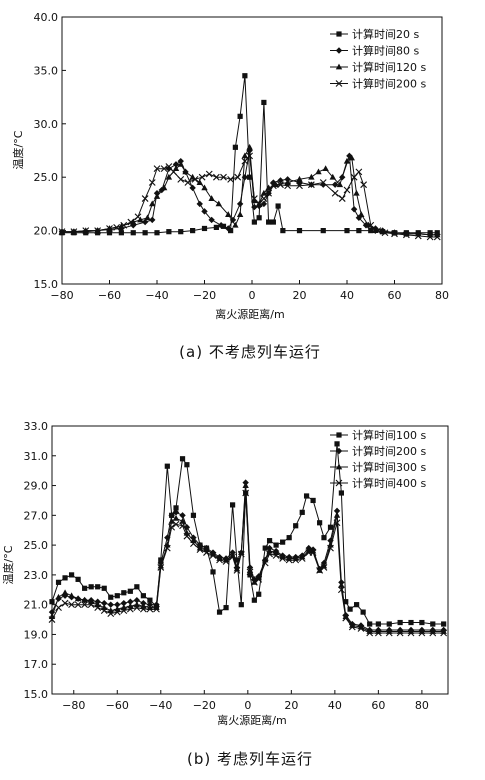  Describe the element at coordinates (395, 295) in the screenshot. I see `chart-a-x-tick-label: 60` at that location.